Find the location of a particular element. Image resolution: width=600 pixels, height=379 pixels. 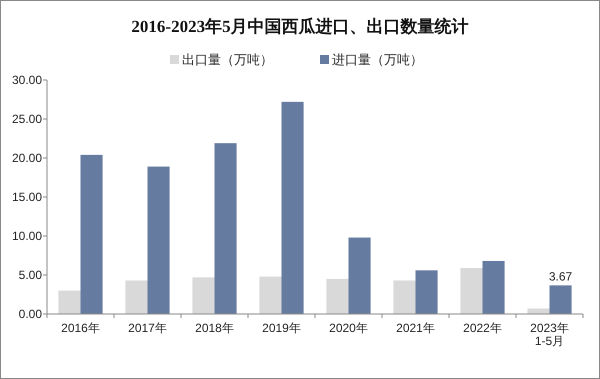

x-tick-label: 2017年 is located at coordinates (147, 328).